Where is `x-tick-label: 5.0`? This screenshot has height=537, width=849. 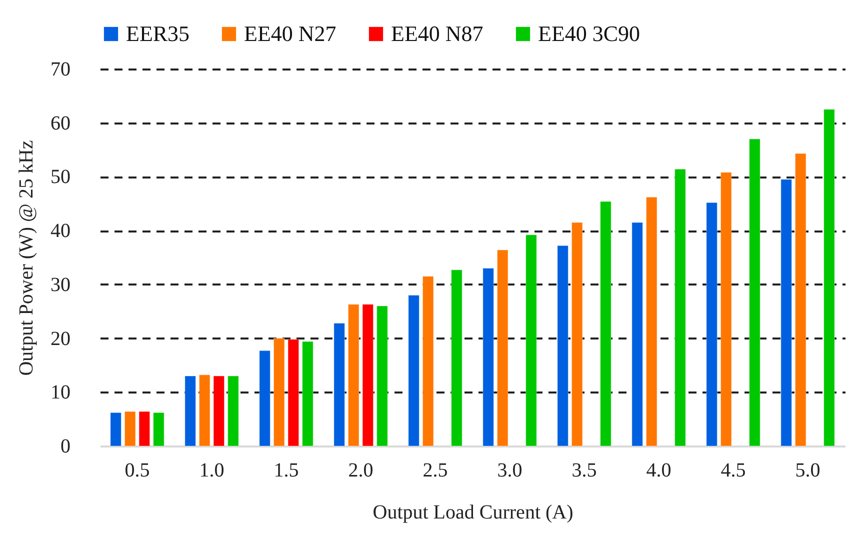
x-tick-label: 5.0 is located at coordinates (807, 471).